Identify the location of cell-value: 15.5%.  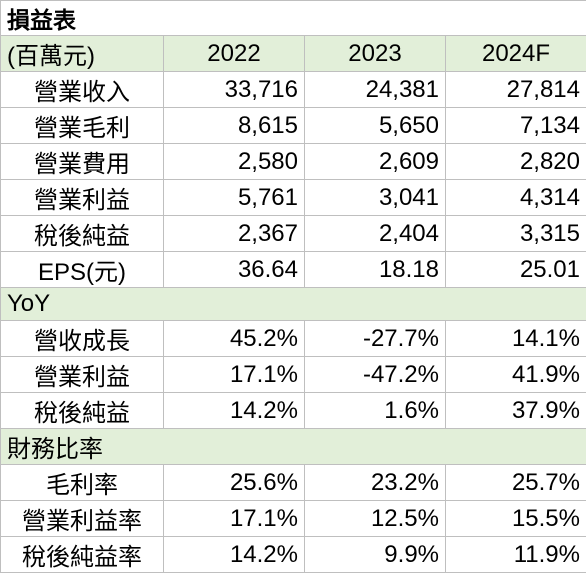
(516, 519).